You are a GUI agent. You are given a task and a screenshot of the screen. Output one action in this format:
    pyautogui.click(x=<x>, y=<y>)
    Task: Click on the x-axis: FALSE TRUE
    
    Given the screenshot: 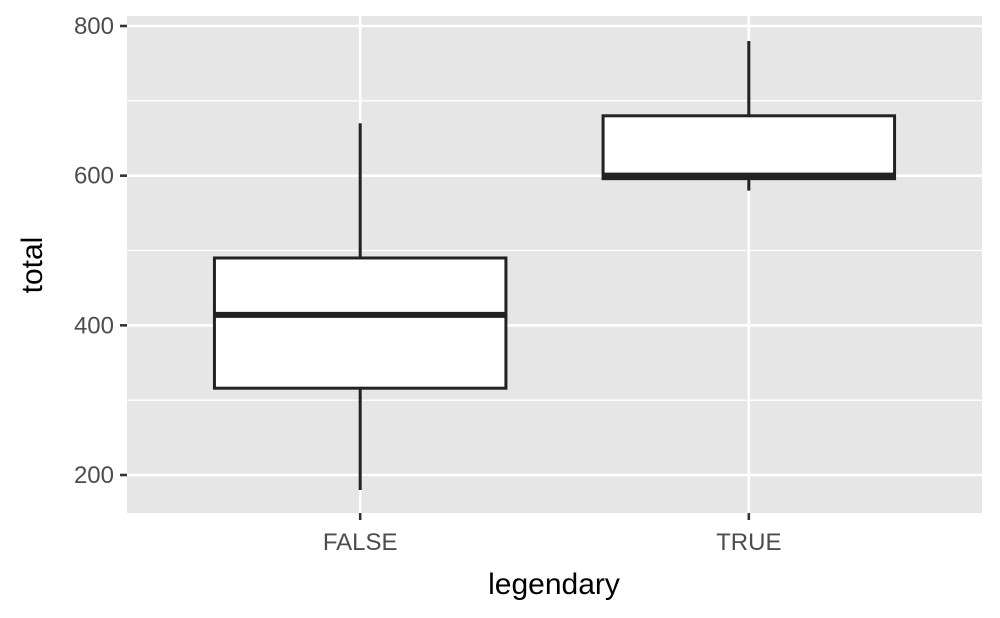 What is the action you would take?
    pyautogui.click(x=552, y=534)
    